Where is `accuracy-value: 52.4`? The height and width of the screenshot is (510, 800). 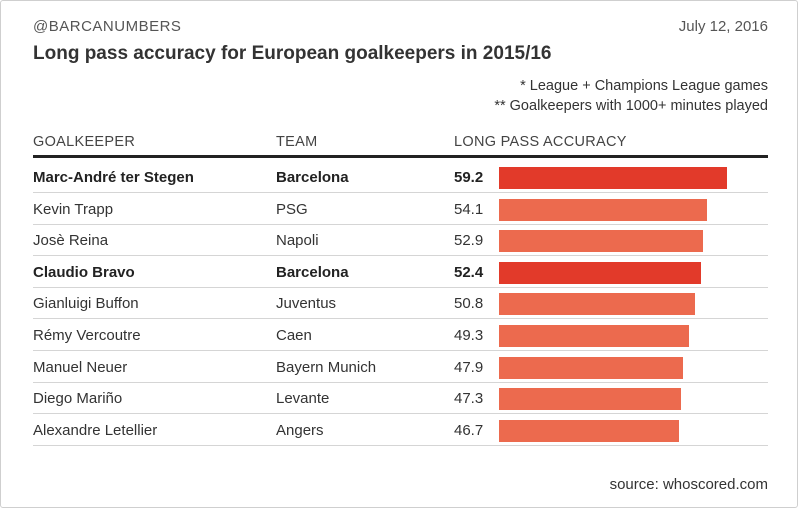 accuracy-value: 52.4 is located at coordinates (469, 272).